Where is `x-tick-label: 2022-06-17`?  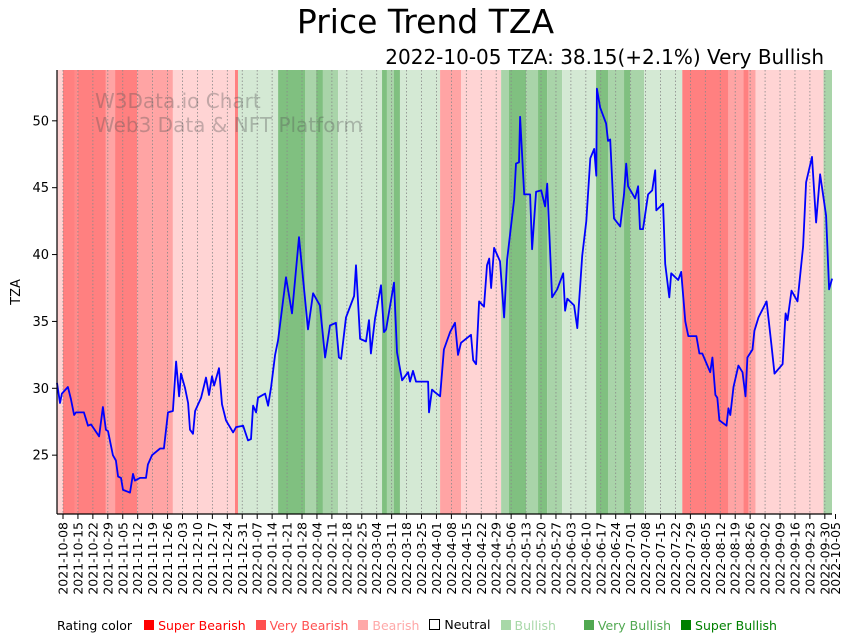 x-tick-label: 2022-06-17 is located at coordinates (600, 558).